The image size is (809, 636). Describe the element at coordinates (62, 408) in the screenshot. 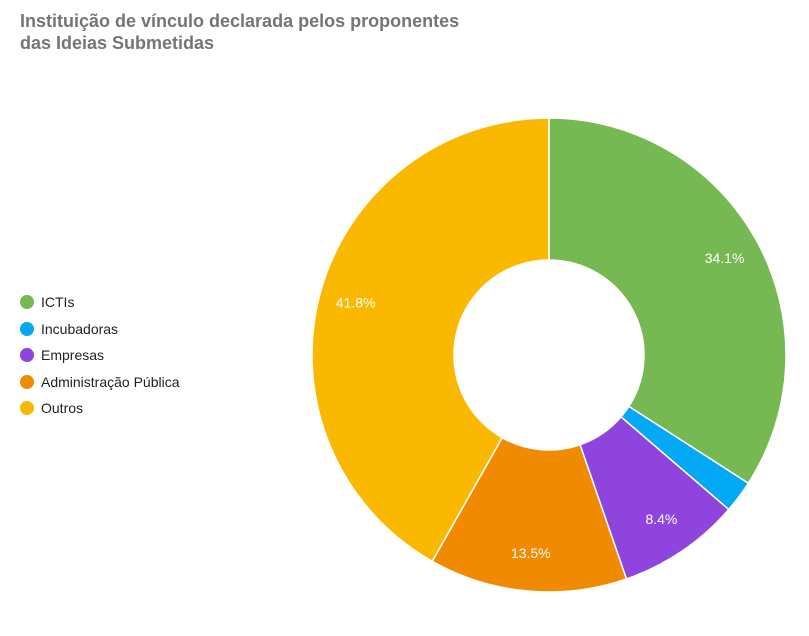

I see `legend-label: Outros` at that location.